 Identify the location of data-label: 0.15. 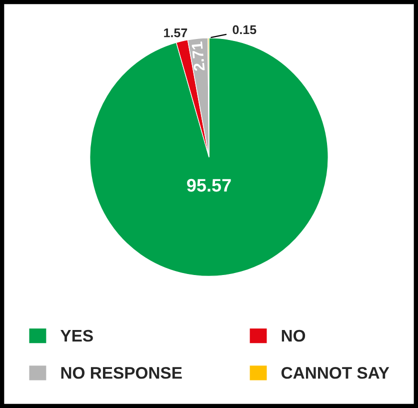
(244, 29).